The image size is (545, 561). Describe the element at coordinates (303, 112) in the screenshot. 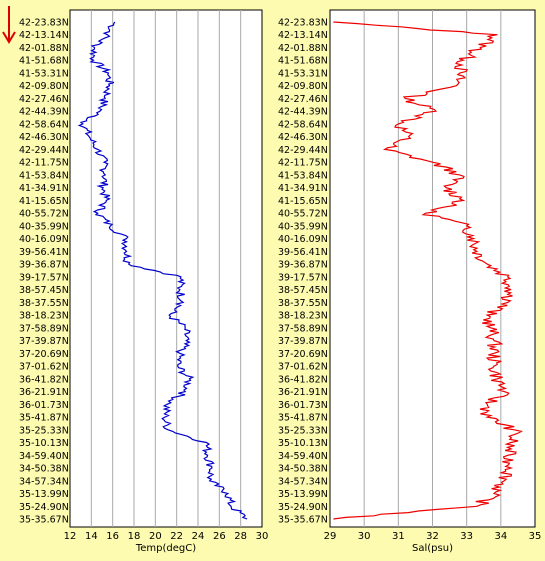

I see `sal-y-tick-label: 42-44.39N` at that location.